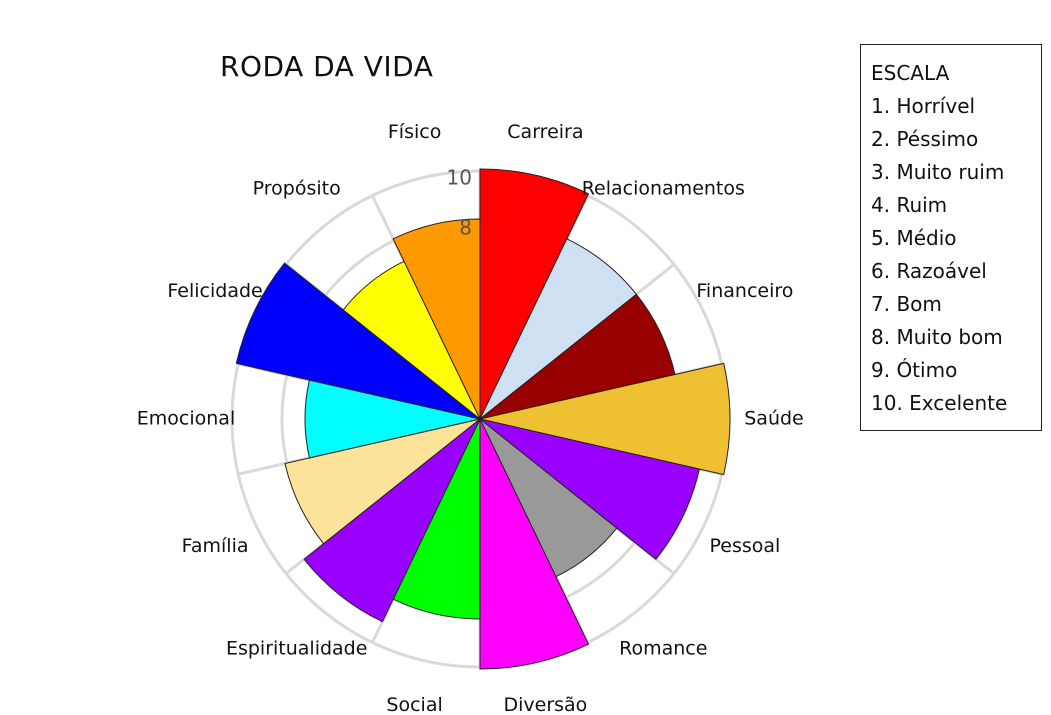 The image size is (1051, 715). I want to click on category-label: Social, so click(414, 704).